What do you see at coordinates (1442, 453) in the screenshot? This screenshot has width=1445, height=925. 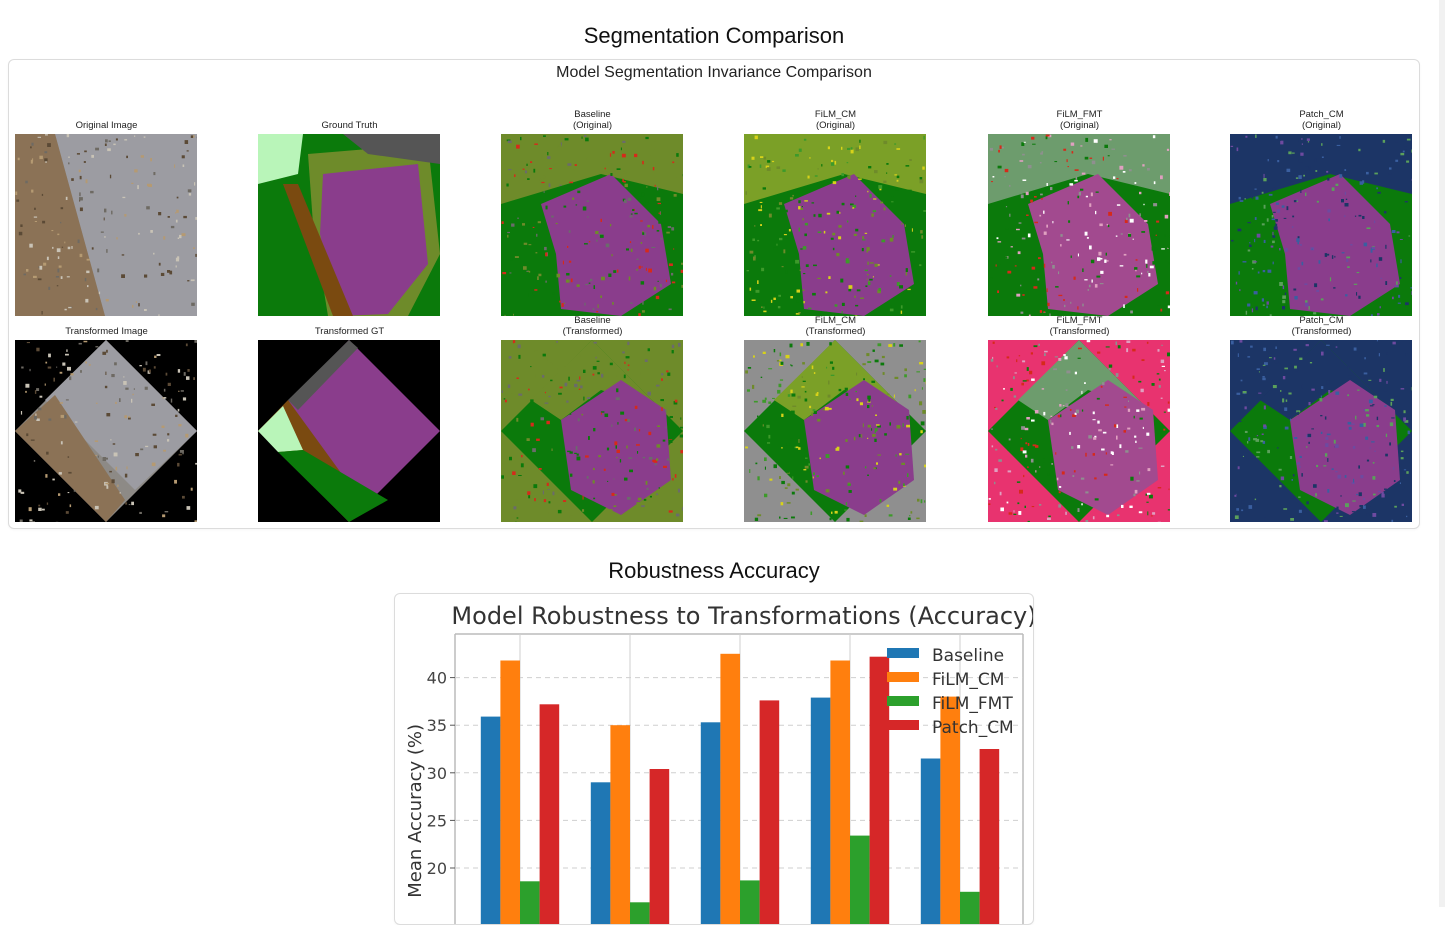 I see `page-scrollbar` at bounding box center [1442, 453].